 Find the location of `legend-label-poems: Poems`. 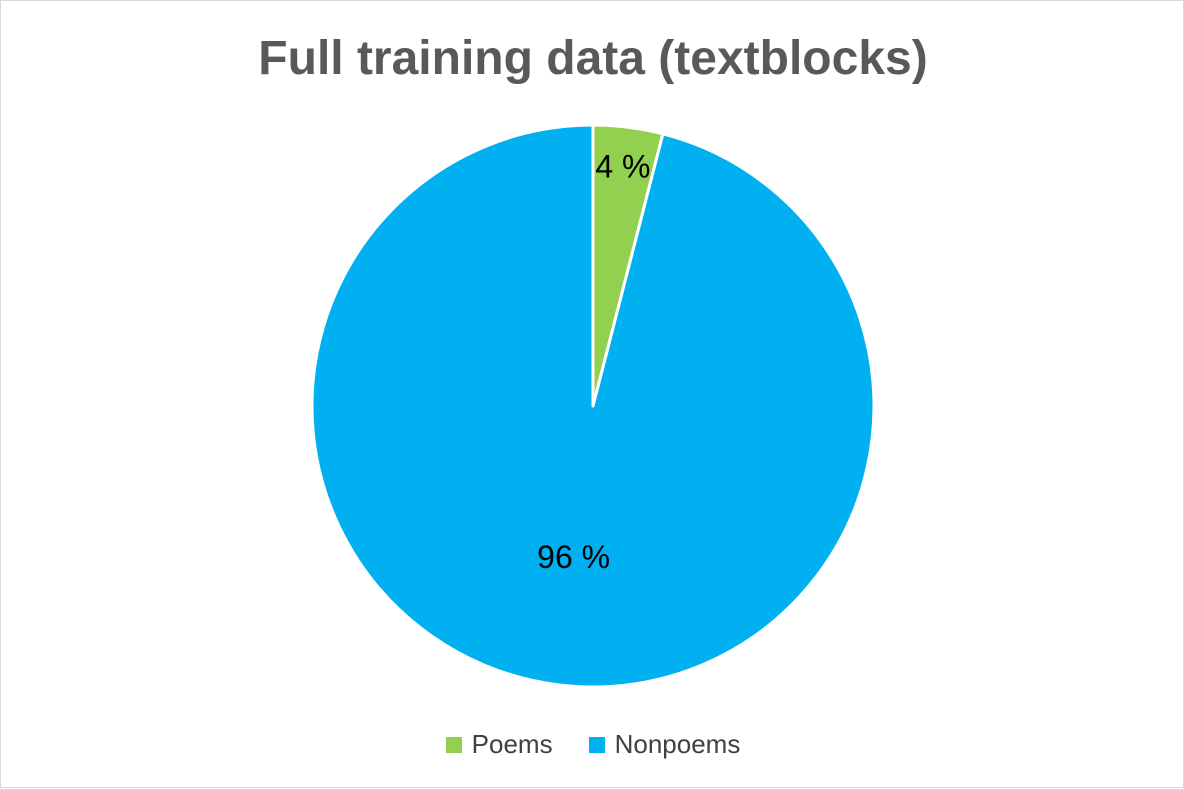

legend-label-poems: Poems is located at coordinates (512, 744).